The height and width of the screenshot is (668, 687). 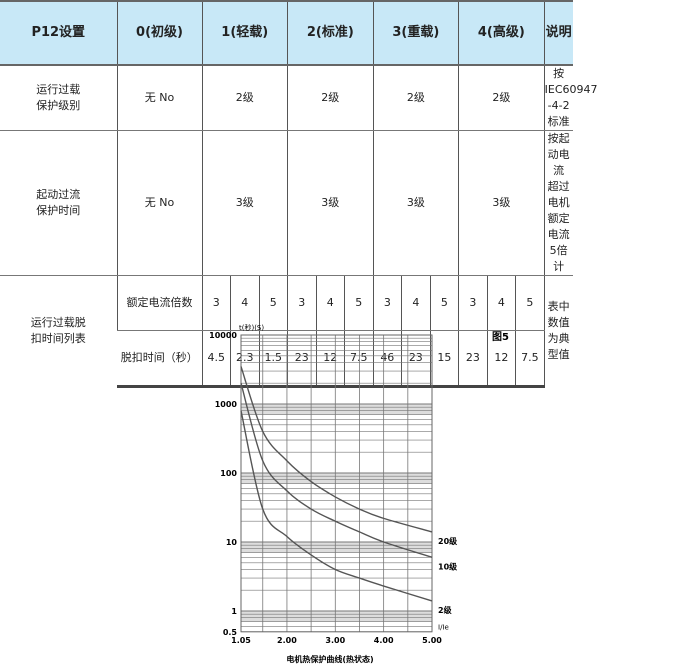 What do you see at coordinates (159, 359) in the screenshot?
I see `trip-time-label: 脱扣时间（秒）` at bounding box center [159, 359].